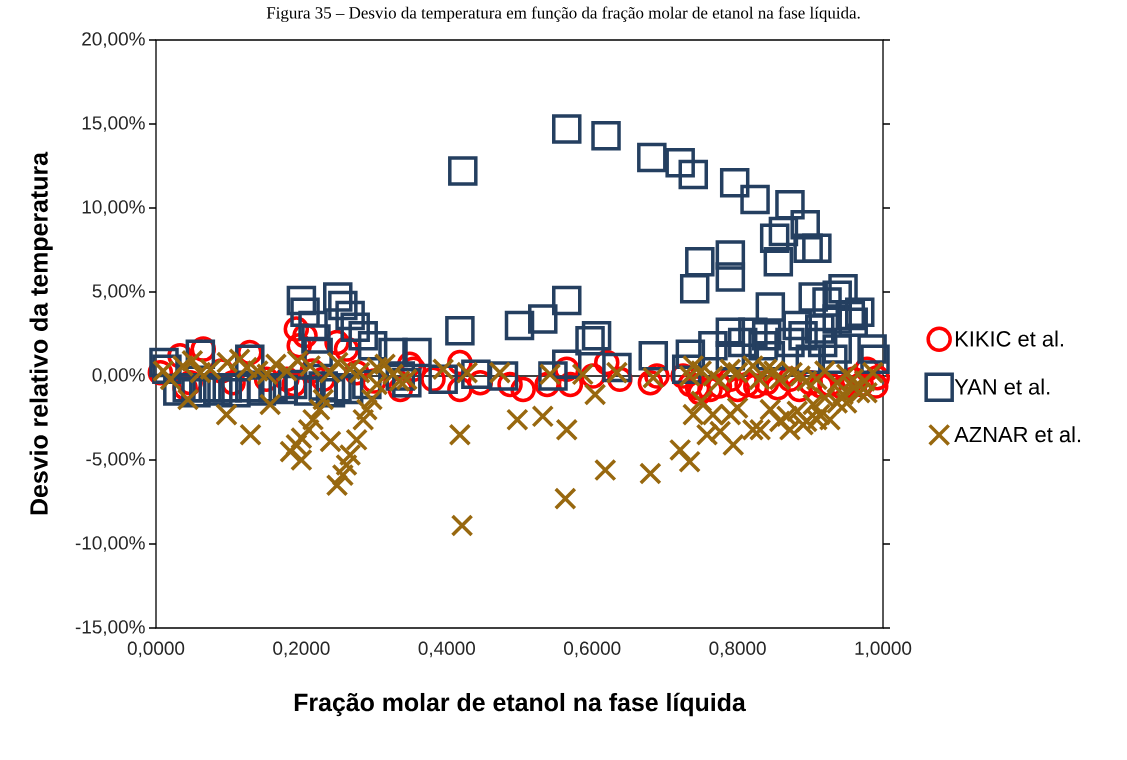 The image size is (1127, 760). Describe the element at coordinates (520, 704) in the screenshot. I see `x-axis-title: Fração molar de etanol na fase líquida` at that location.